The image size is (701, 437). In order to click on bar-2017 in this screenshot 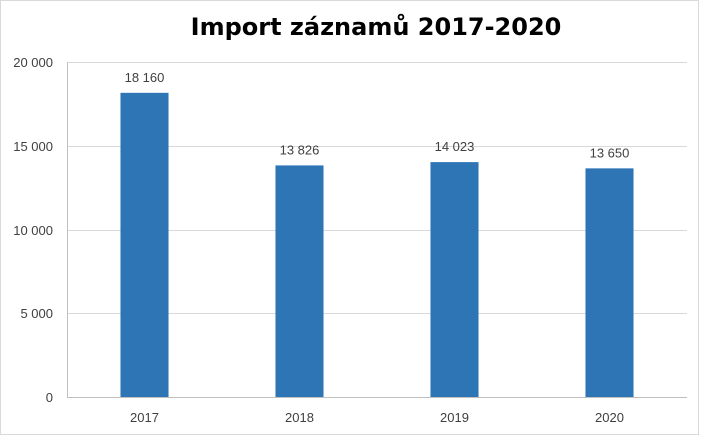, I will do `click(144, 244)`.